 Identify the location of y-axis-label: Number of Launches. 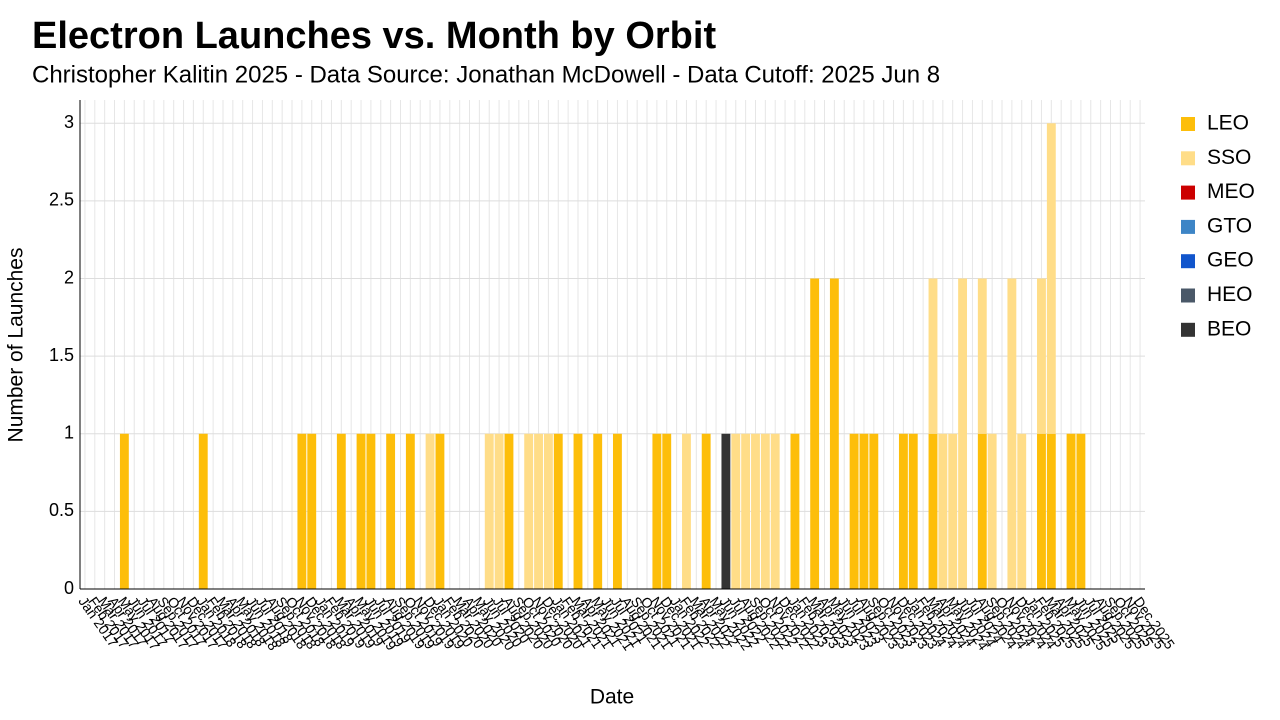
(16, 345).